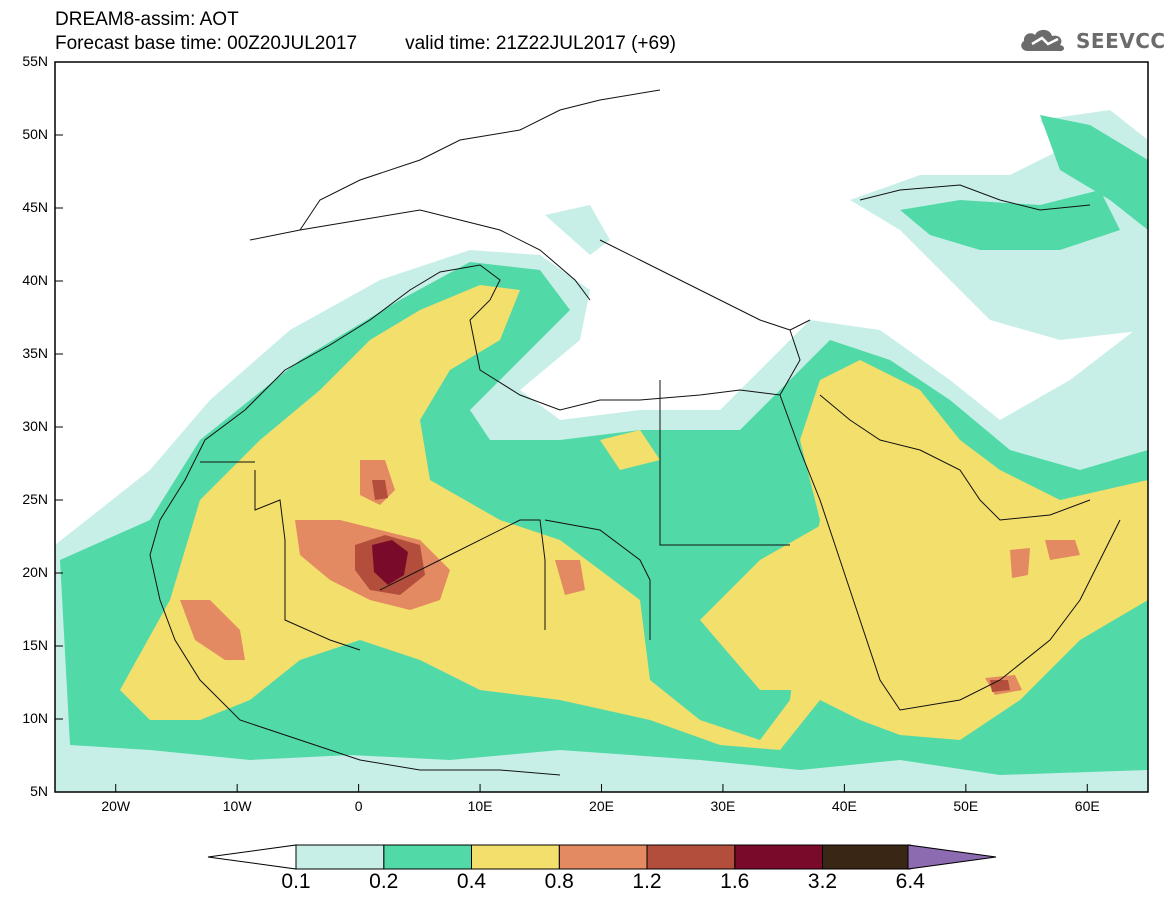  Describe the element at coordinates (966, 806) in the screenshot. I see `lon-label: 50E` at that location.